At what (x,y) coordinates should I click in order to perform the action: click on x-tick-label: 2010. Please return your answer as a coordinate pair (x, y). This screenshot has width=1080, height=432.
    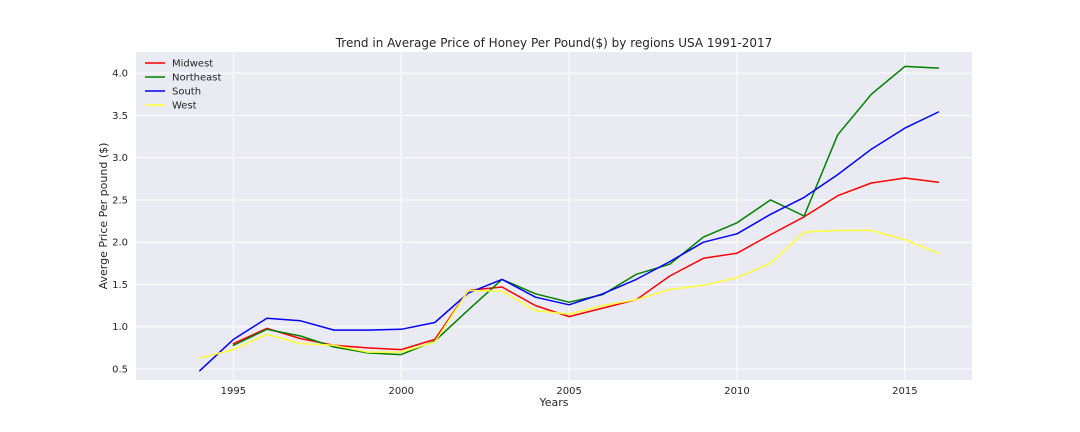
    Looking at the image, I should click on (736, 391).